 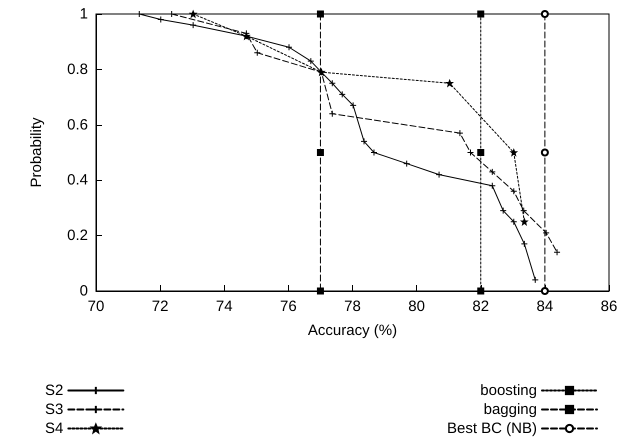 What do you see at coordinates (77, 235) in the screenshot?
I see `y-tick-label: 0.2` at bounding box center [77, 235].